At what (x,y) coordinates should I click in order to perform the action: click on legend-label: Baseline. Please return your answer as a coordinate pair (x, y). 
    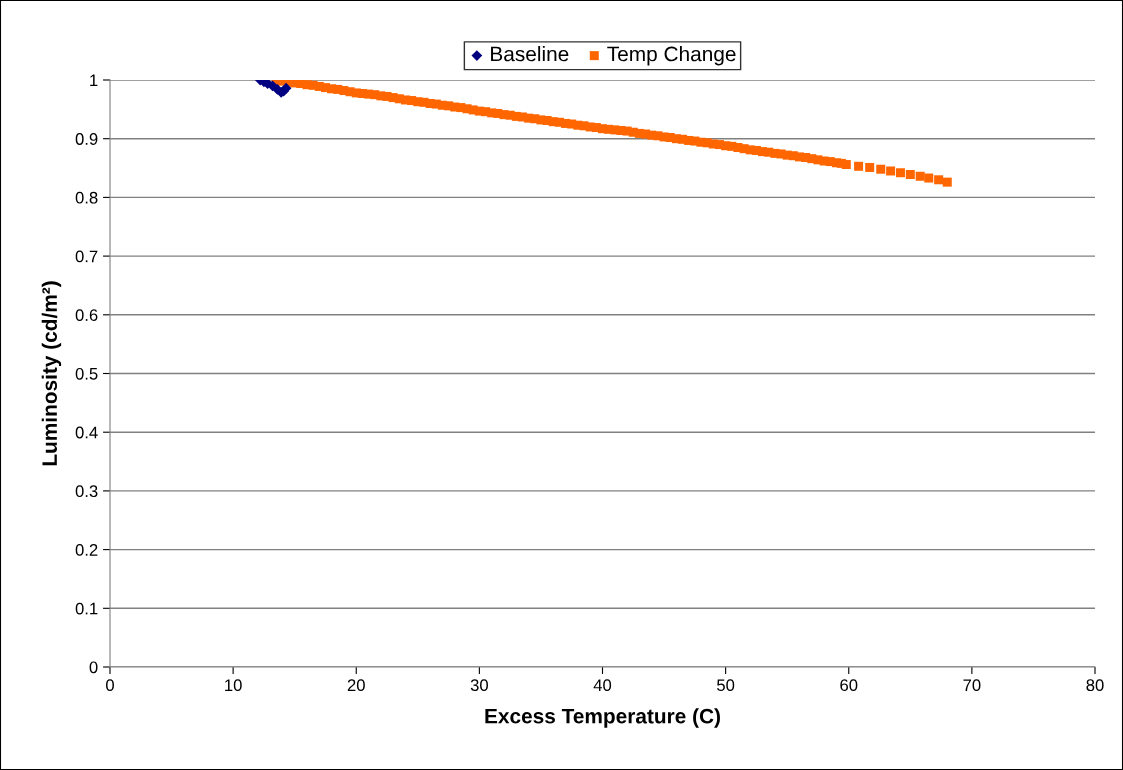
    Looking at the image, I should click on (530, 54).